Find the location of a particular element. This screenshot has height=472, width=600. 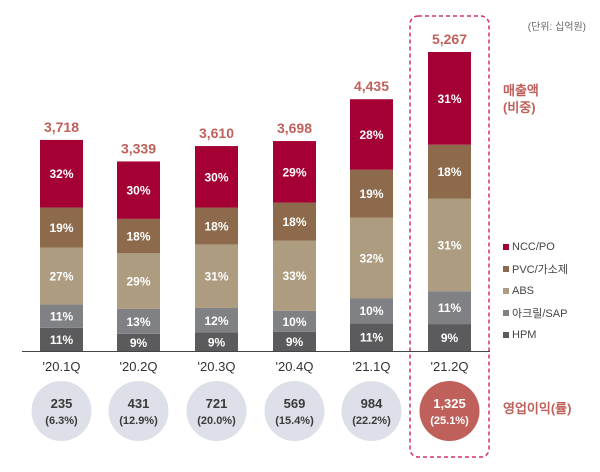

legend-label: ABS is located at coordinates (523, 291).